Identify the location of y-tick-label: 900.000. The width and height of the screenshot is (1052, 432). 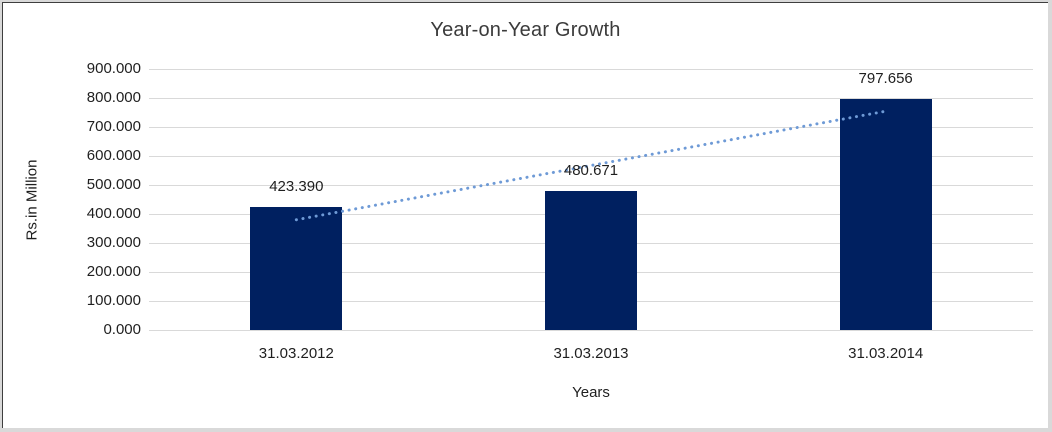
(113, 68).